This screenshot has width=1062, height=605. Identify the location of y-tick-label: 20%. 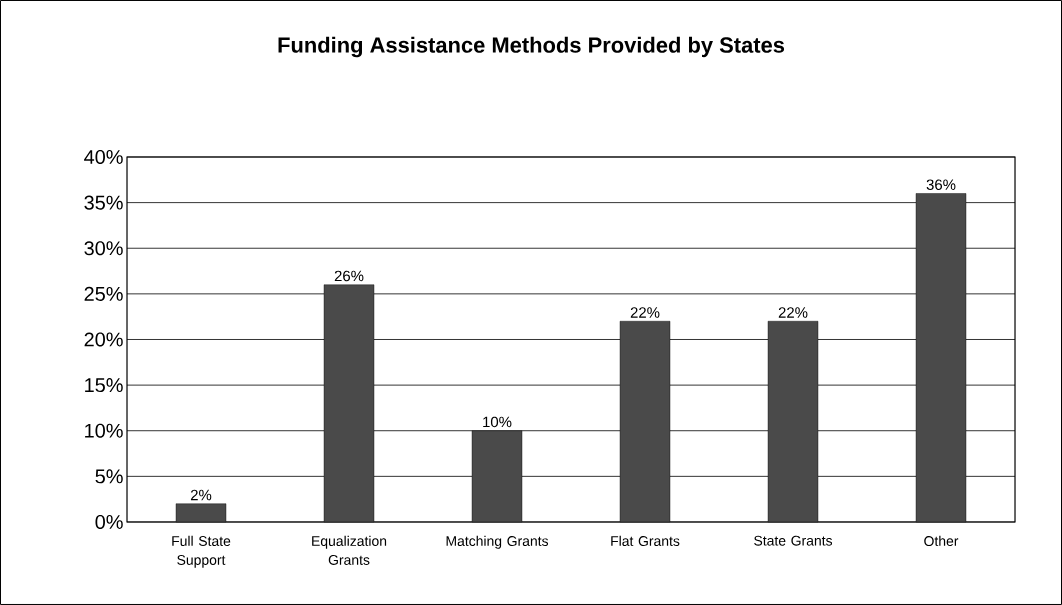
(103, 339).